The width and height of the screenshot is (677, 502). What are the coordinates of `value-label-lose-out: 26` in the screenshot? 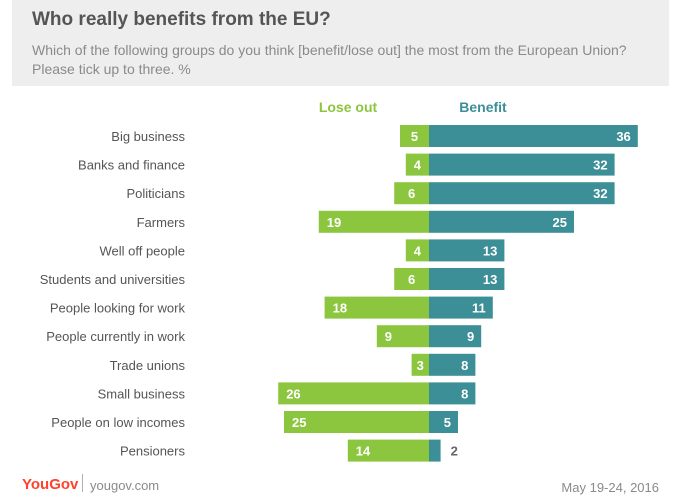 It's located at (293, 393).